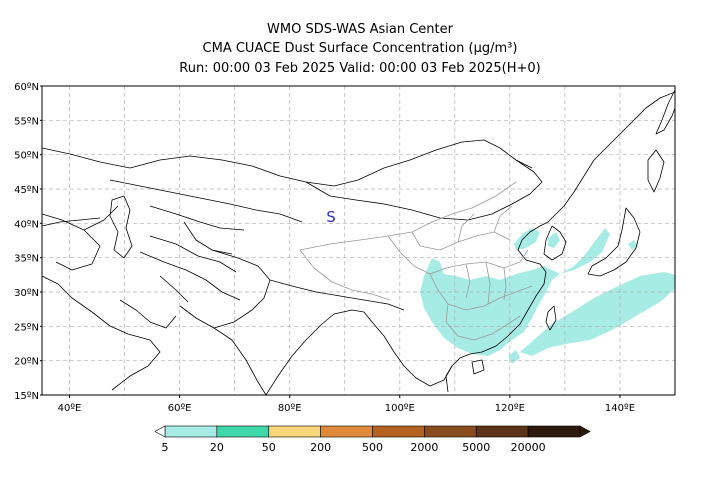 The height and width of the screenshot is (480, 720). Describe the element at coordinates (26, 156) in the screenshot. I see `lat-tick-label: 50ºN` at that location.